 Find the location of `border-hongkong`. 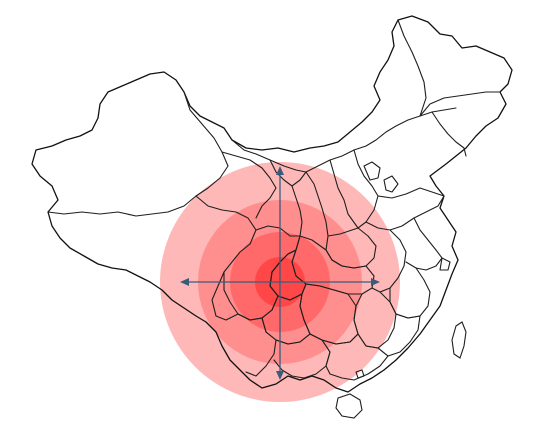

border-hongkong is located at coordinates (360, 374).